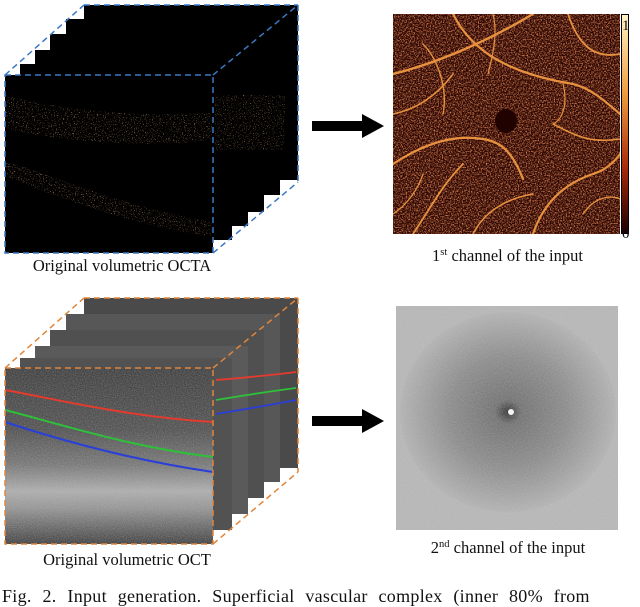 The width and height of the screenshot is (640, 607). What do you see at coordinates (507, 418) in the screenshot?
I see `oct-enface-image` at bounding box center [507, 418].